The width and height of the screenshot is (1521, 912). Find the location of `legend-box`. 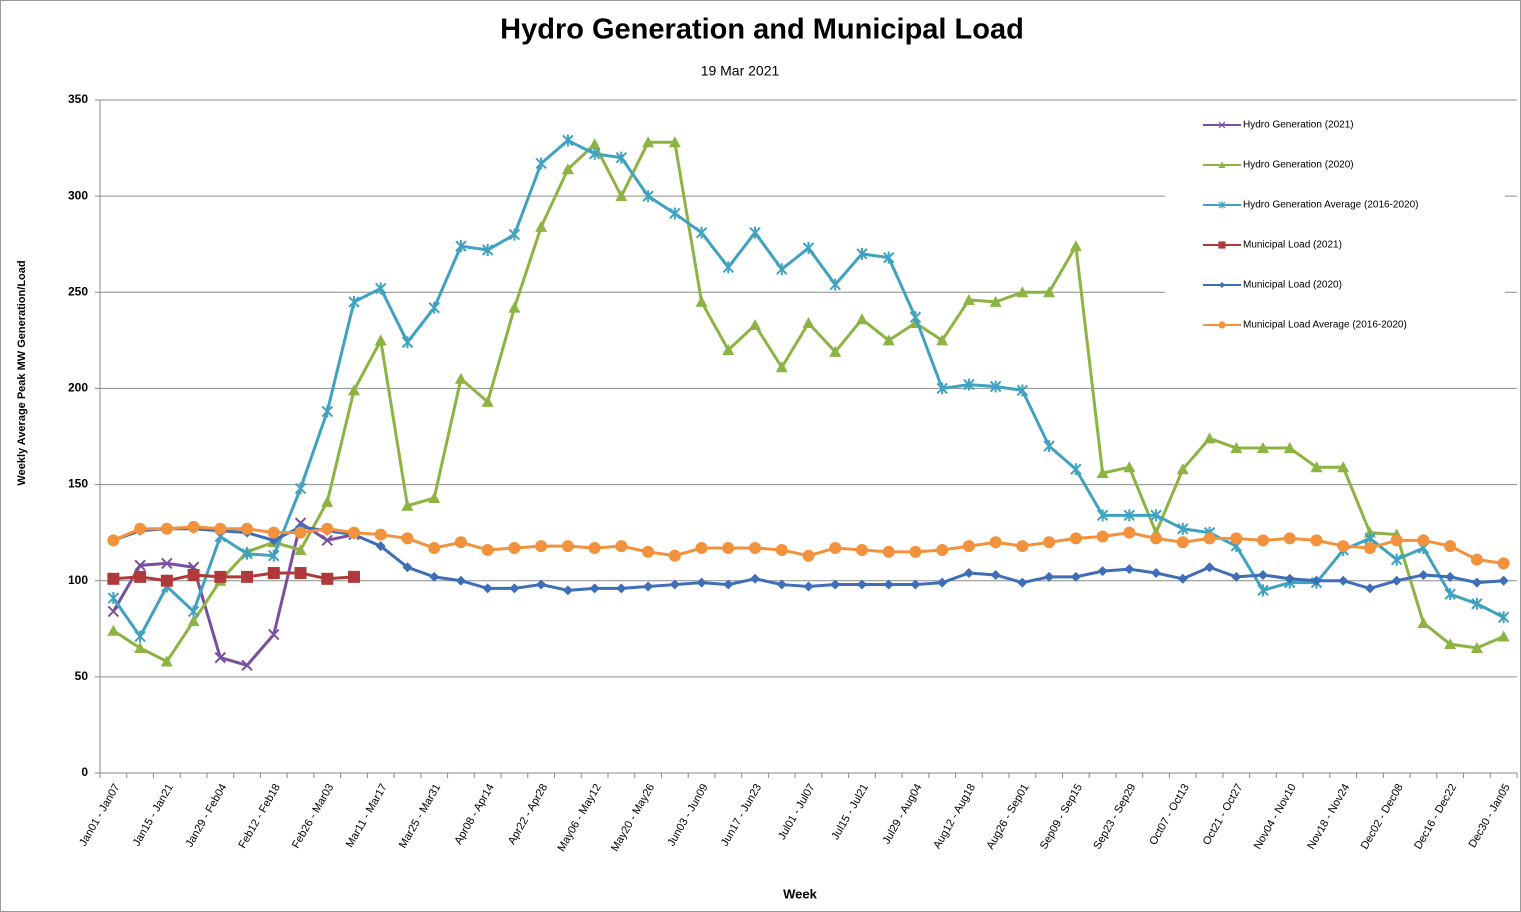

legend-box is located at coordinates (1335, 224).